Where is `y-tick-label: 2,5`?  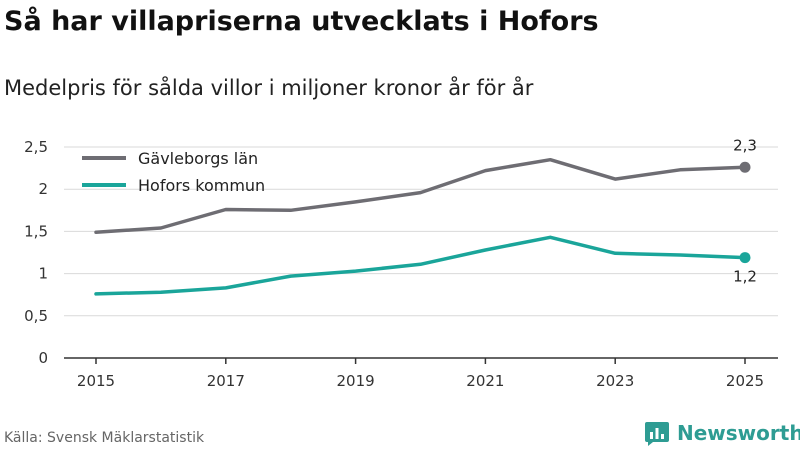 y-tick-label: 2,5 is located at coordinates (36, 147).